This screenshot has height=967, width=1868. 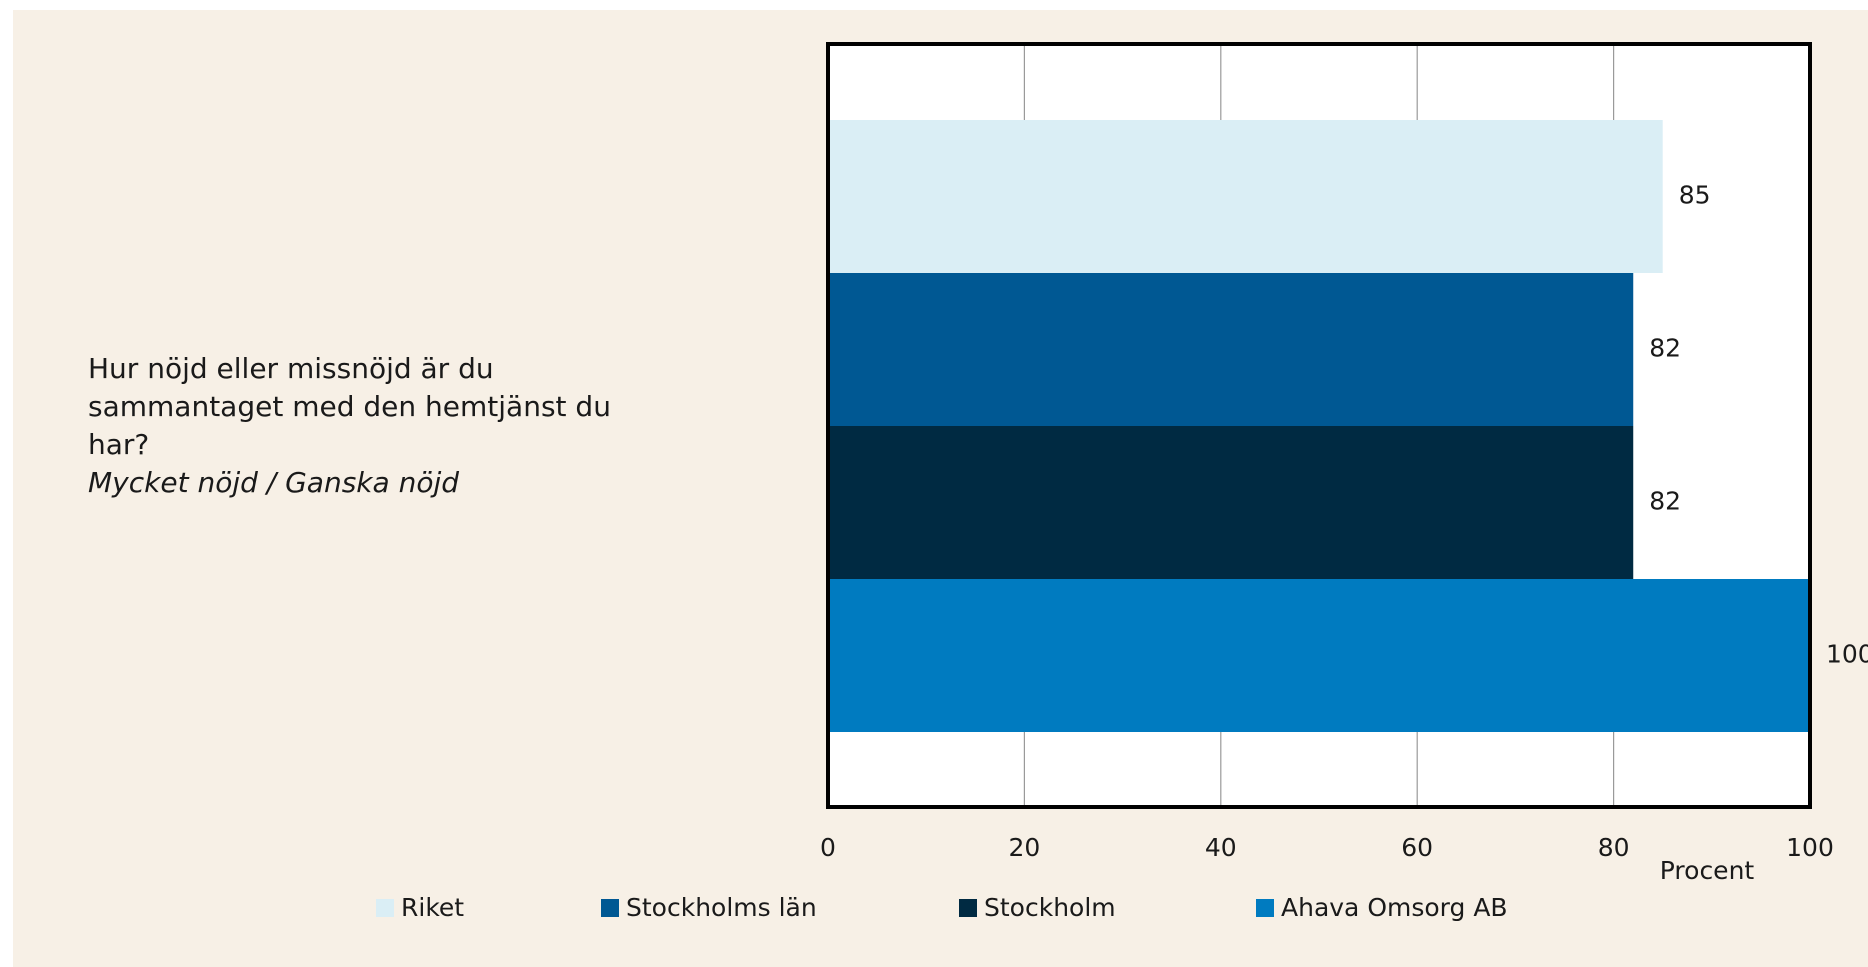 I want to click on x-tick-label: 60, so click(x=1417, y=847).